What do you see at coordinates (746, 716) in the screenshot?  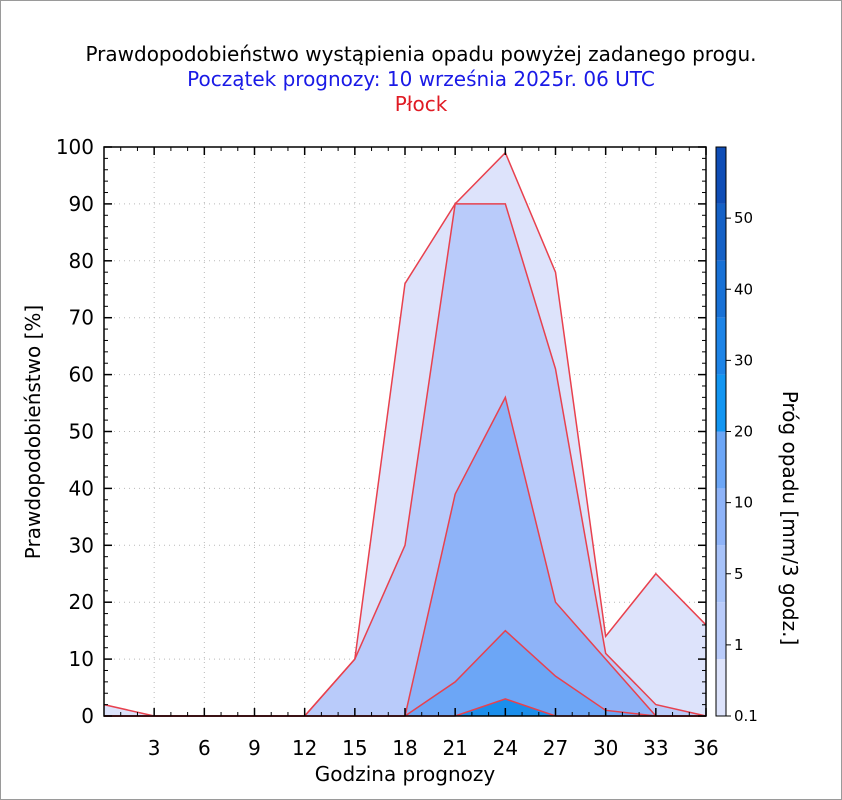 I see `colorbar-tick-label: 0.1` at bounding box center [746, 716].